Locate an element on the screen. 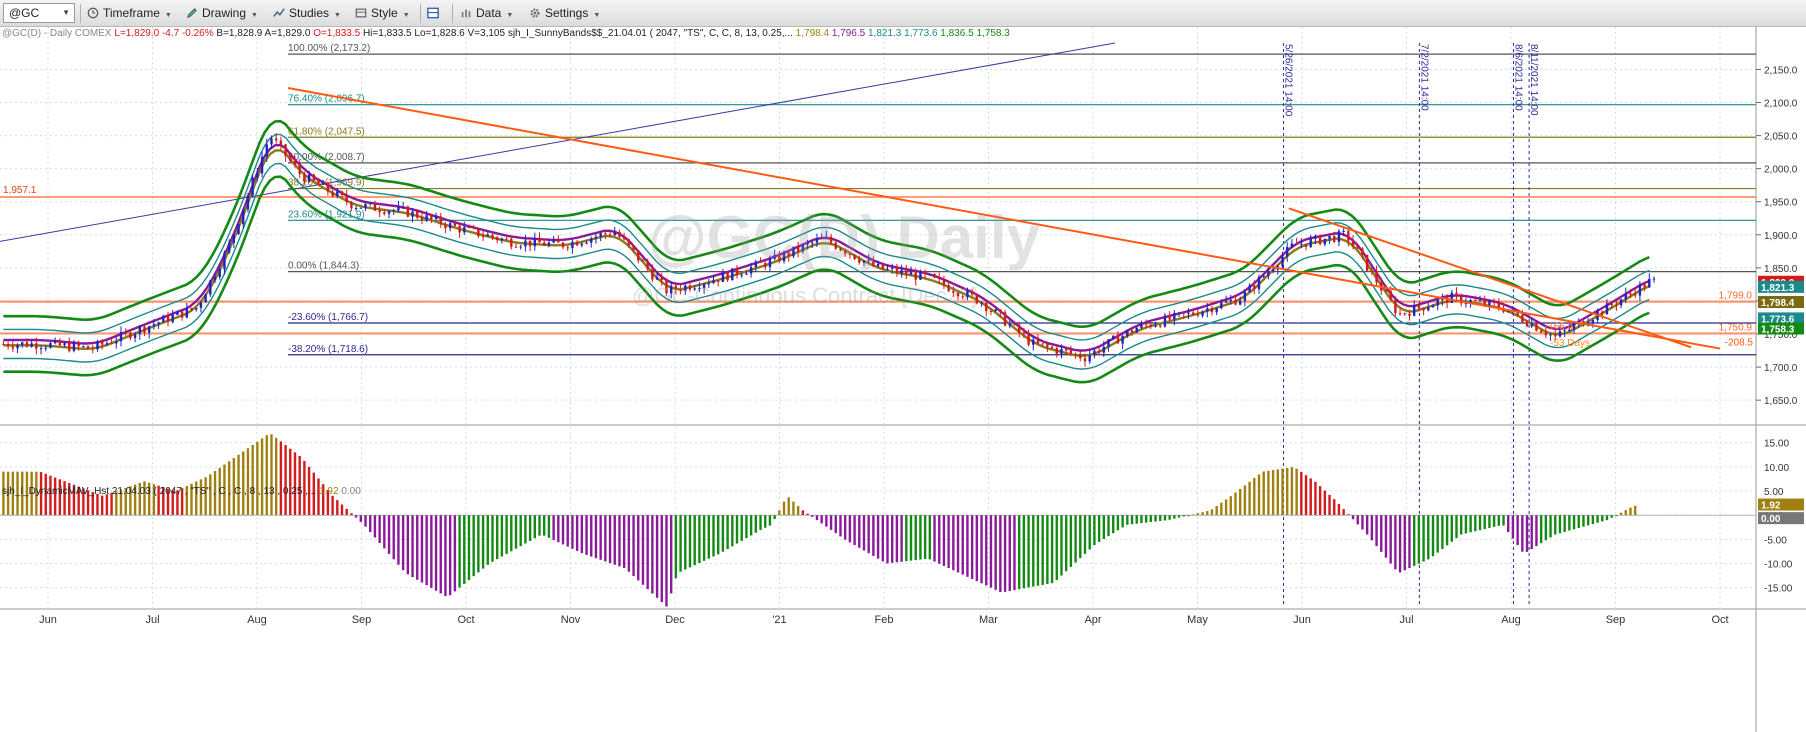 Image resolution: width=1806 pixels, height=732 pixels. layout-button is located at coordinates (434, 13).